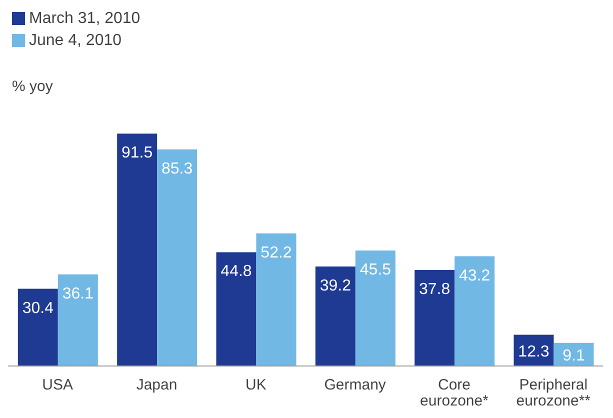  Describe the element at coordinates (32, 86) in the screenshot. I see `text: % yoy` at that location.